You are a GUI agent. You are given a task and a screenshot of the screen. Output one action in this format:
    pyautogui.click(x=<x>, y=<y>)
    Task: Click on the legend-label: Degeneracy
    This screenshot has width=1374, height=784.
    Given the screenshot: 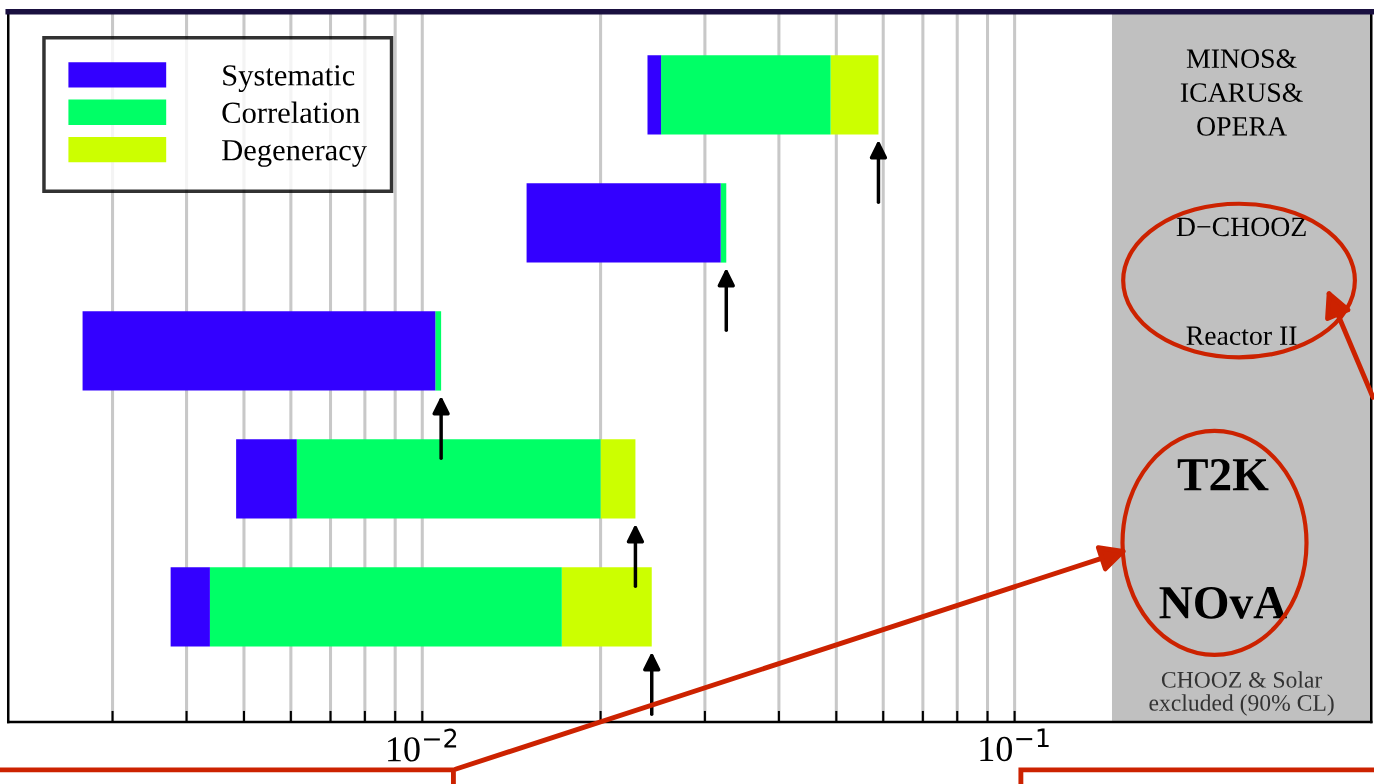 What is the action you would take?
    pyautogui.click(x=294, y=153)
    